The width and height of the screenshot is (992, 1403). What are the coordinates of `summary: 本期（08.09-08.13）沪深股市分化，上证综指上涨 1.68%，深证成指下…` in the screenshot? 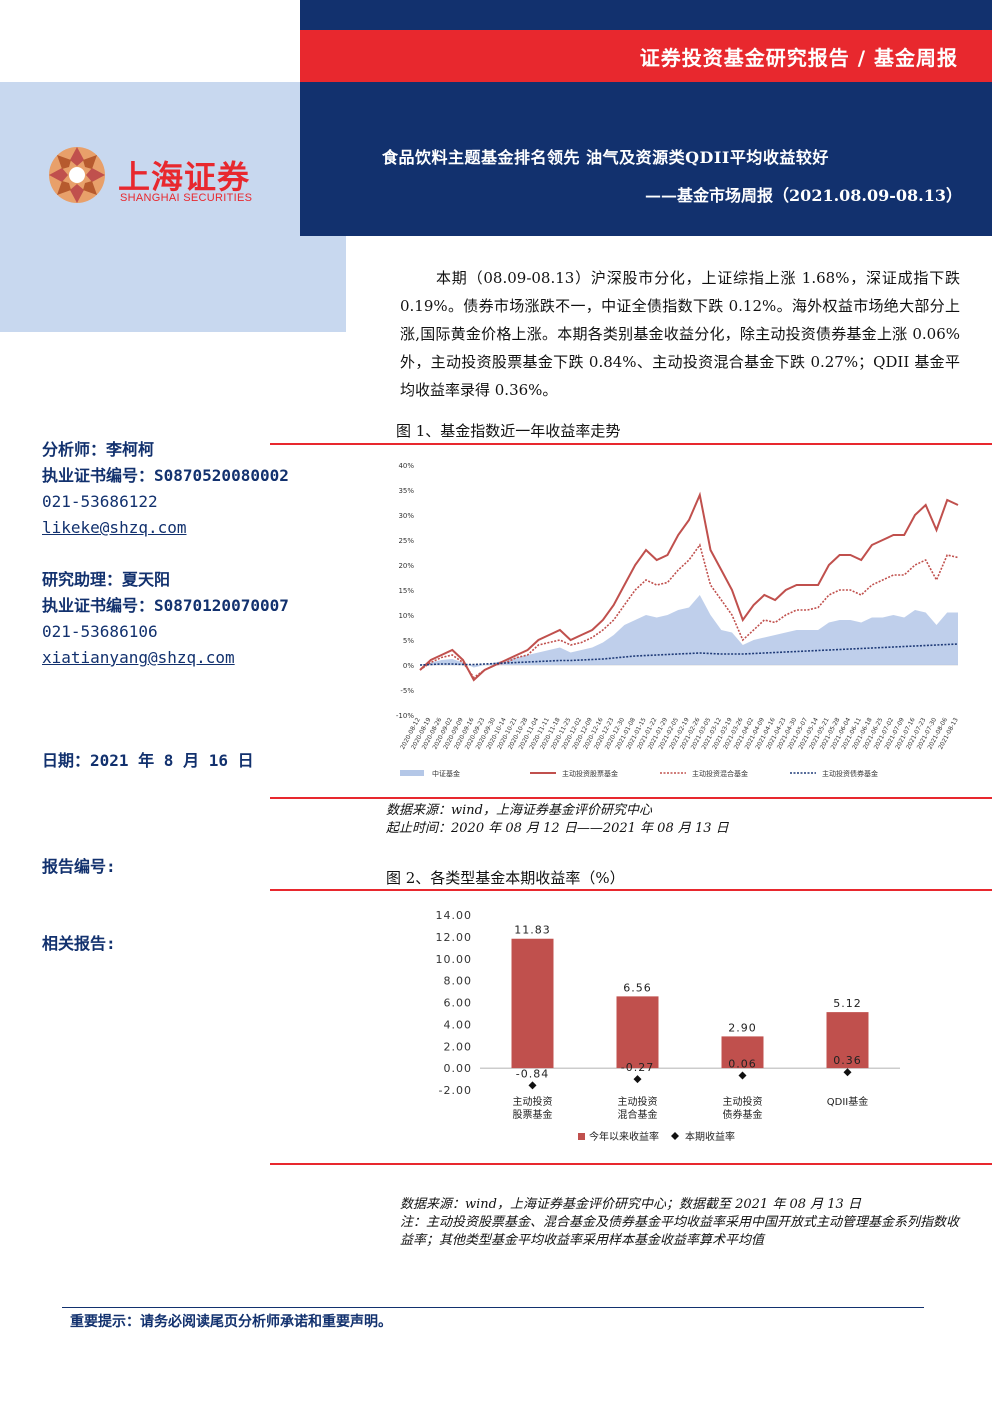 It's located at (680, 334).